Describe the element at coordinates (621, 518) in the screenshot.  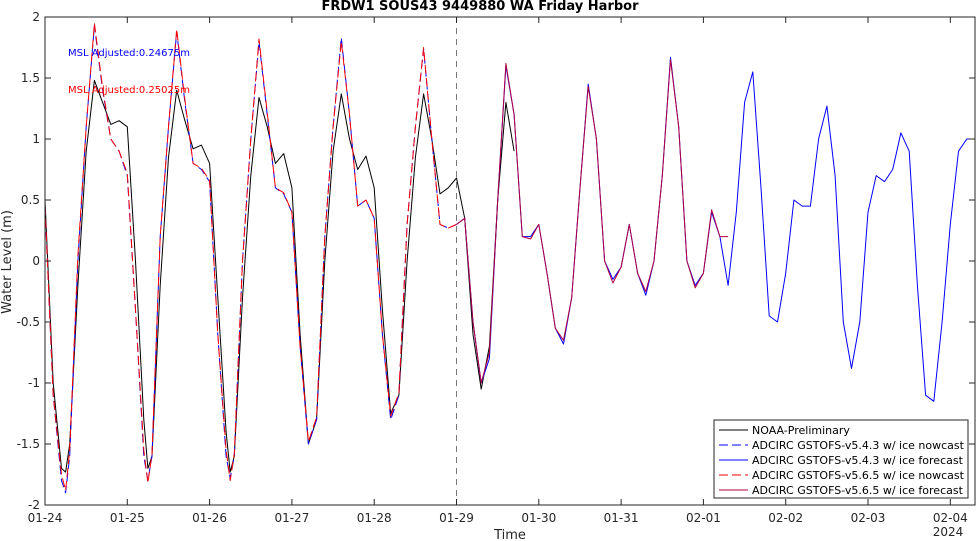
I see `x-tick-label: 01-31` at that location.